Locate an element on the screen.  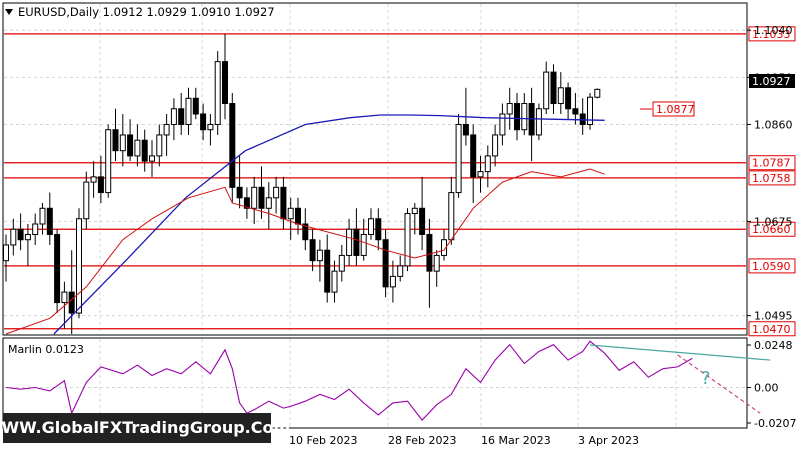
price-tick-label: 1.0860 is located at coordinates (773, 124).